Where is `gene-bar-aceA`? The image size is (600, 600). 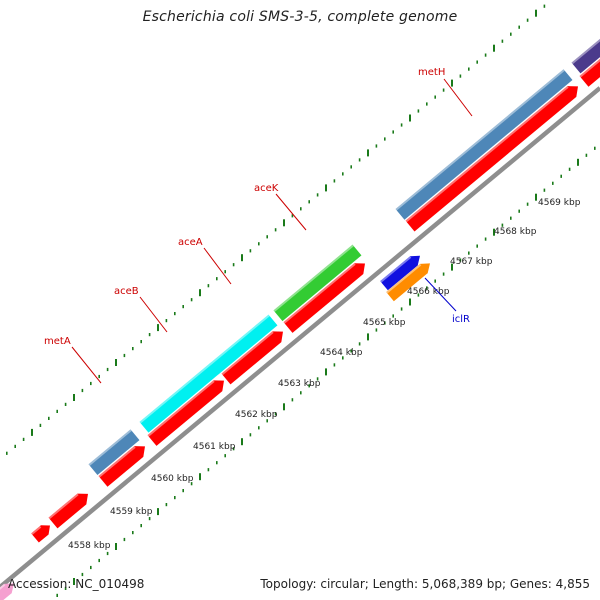
gene-bar-aceA is located at coordinates (243, 344).